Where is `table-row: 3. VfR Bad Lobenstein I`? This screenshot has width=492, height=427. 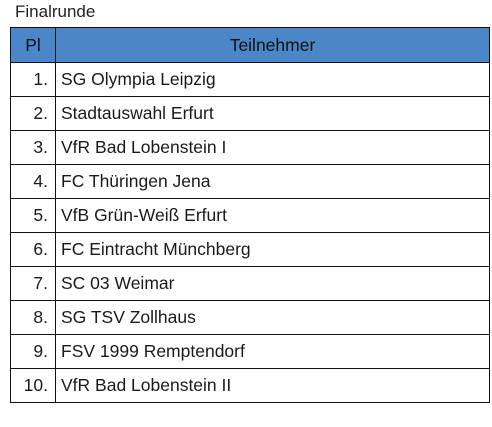
table-row: 3. VfR Bad Lobenstein I is located at coordinates (250, 147).